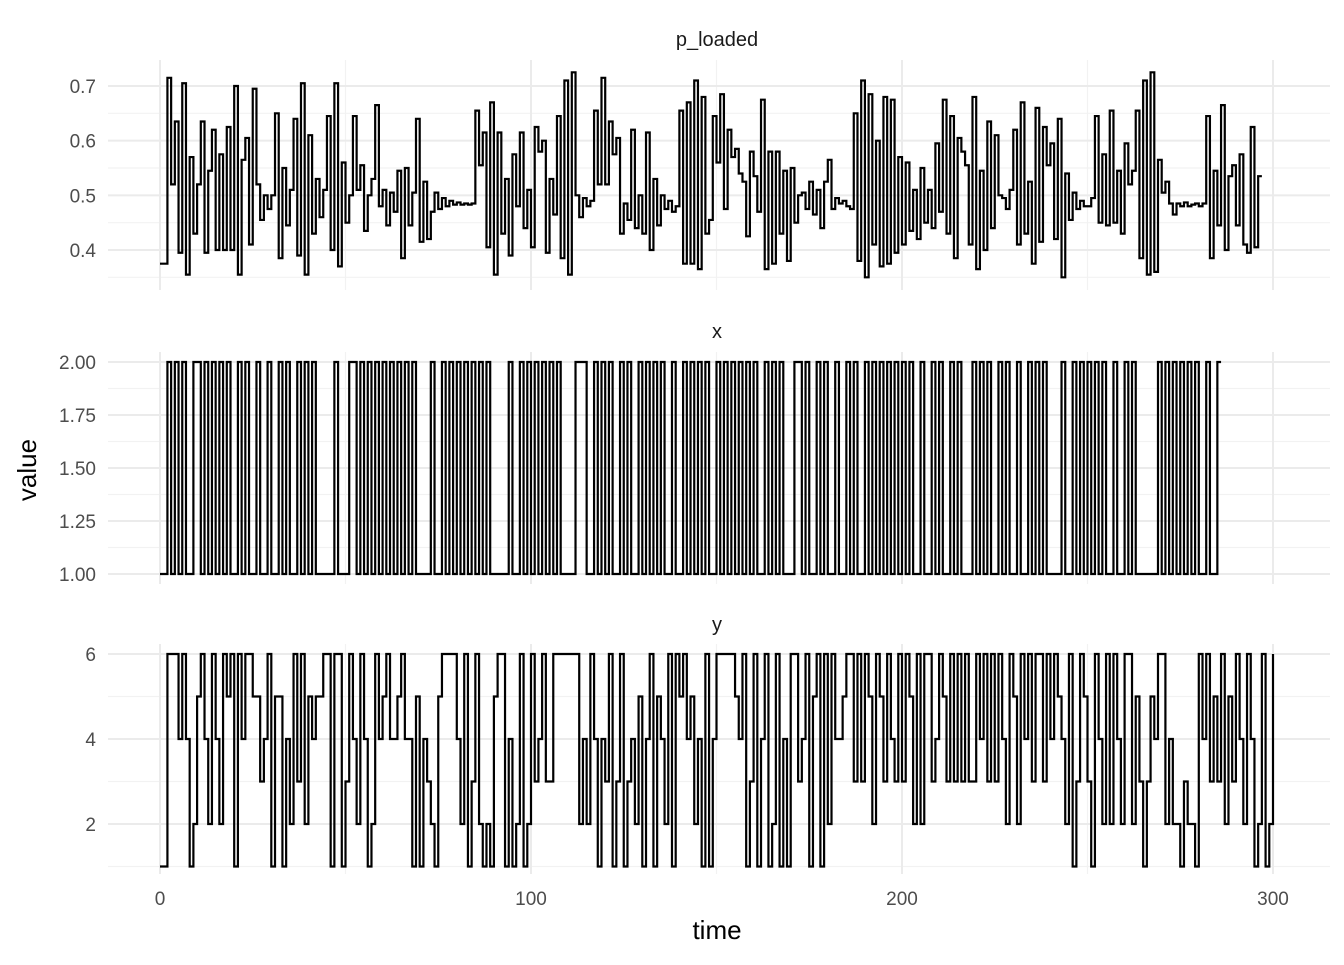  I want to click on x-tick-label: 100, so click(531, 899).